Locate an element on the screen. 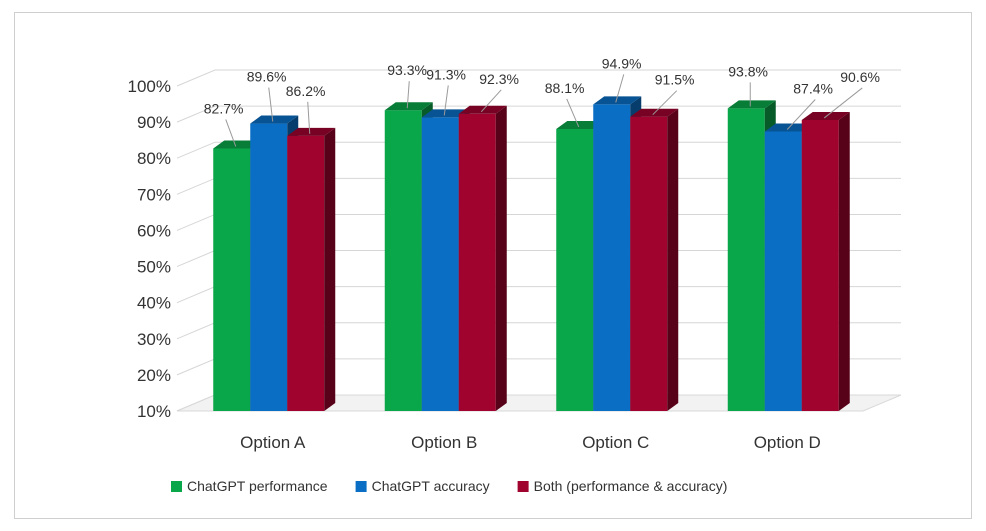 The image size is (986, 531). legend-item: ChatGPT accuracy is located at coordinates (422, 486).